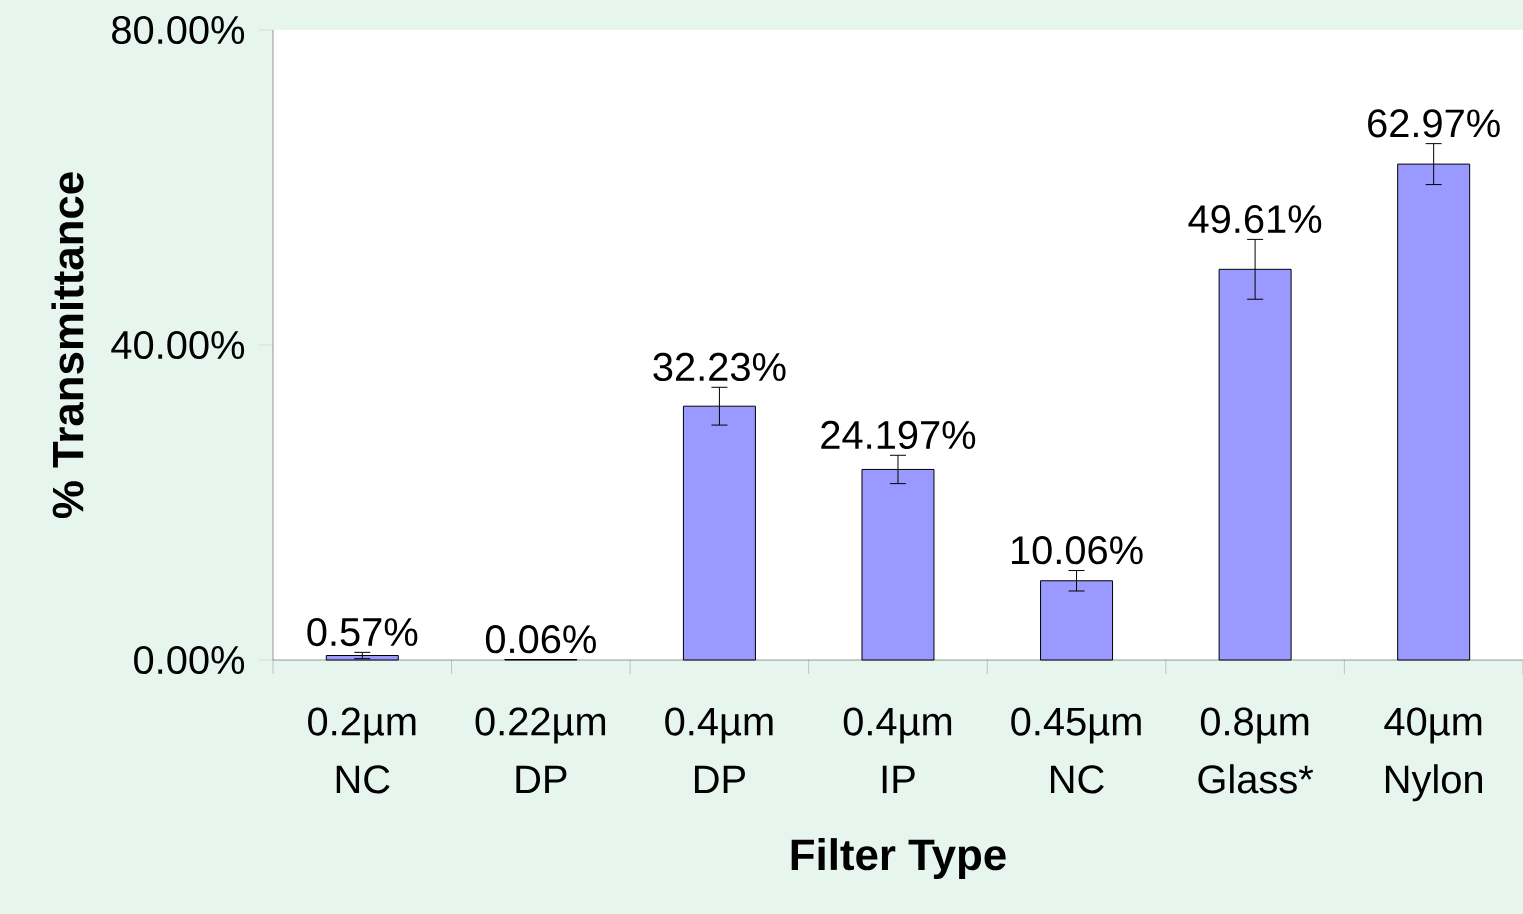 The image size is (1523, 914). What do you see at coordinates (719, 750) in the screenshot?
I see `x-tick-label: 0.4µm DP` at bounding box center [719, 750].